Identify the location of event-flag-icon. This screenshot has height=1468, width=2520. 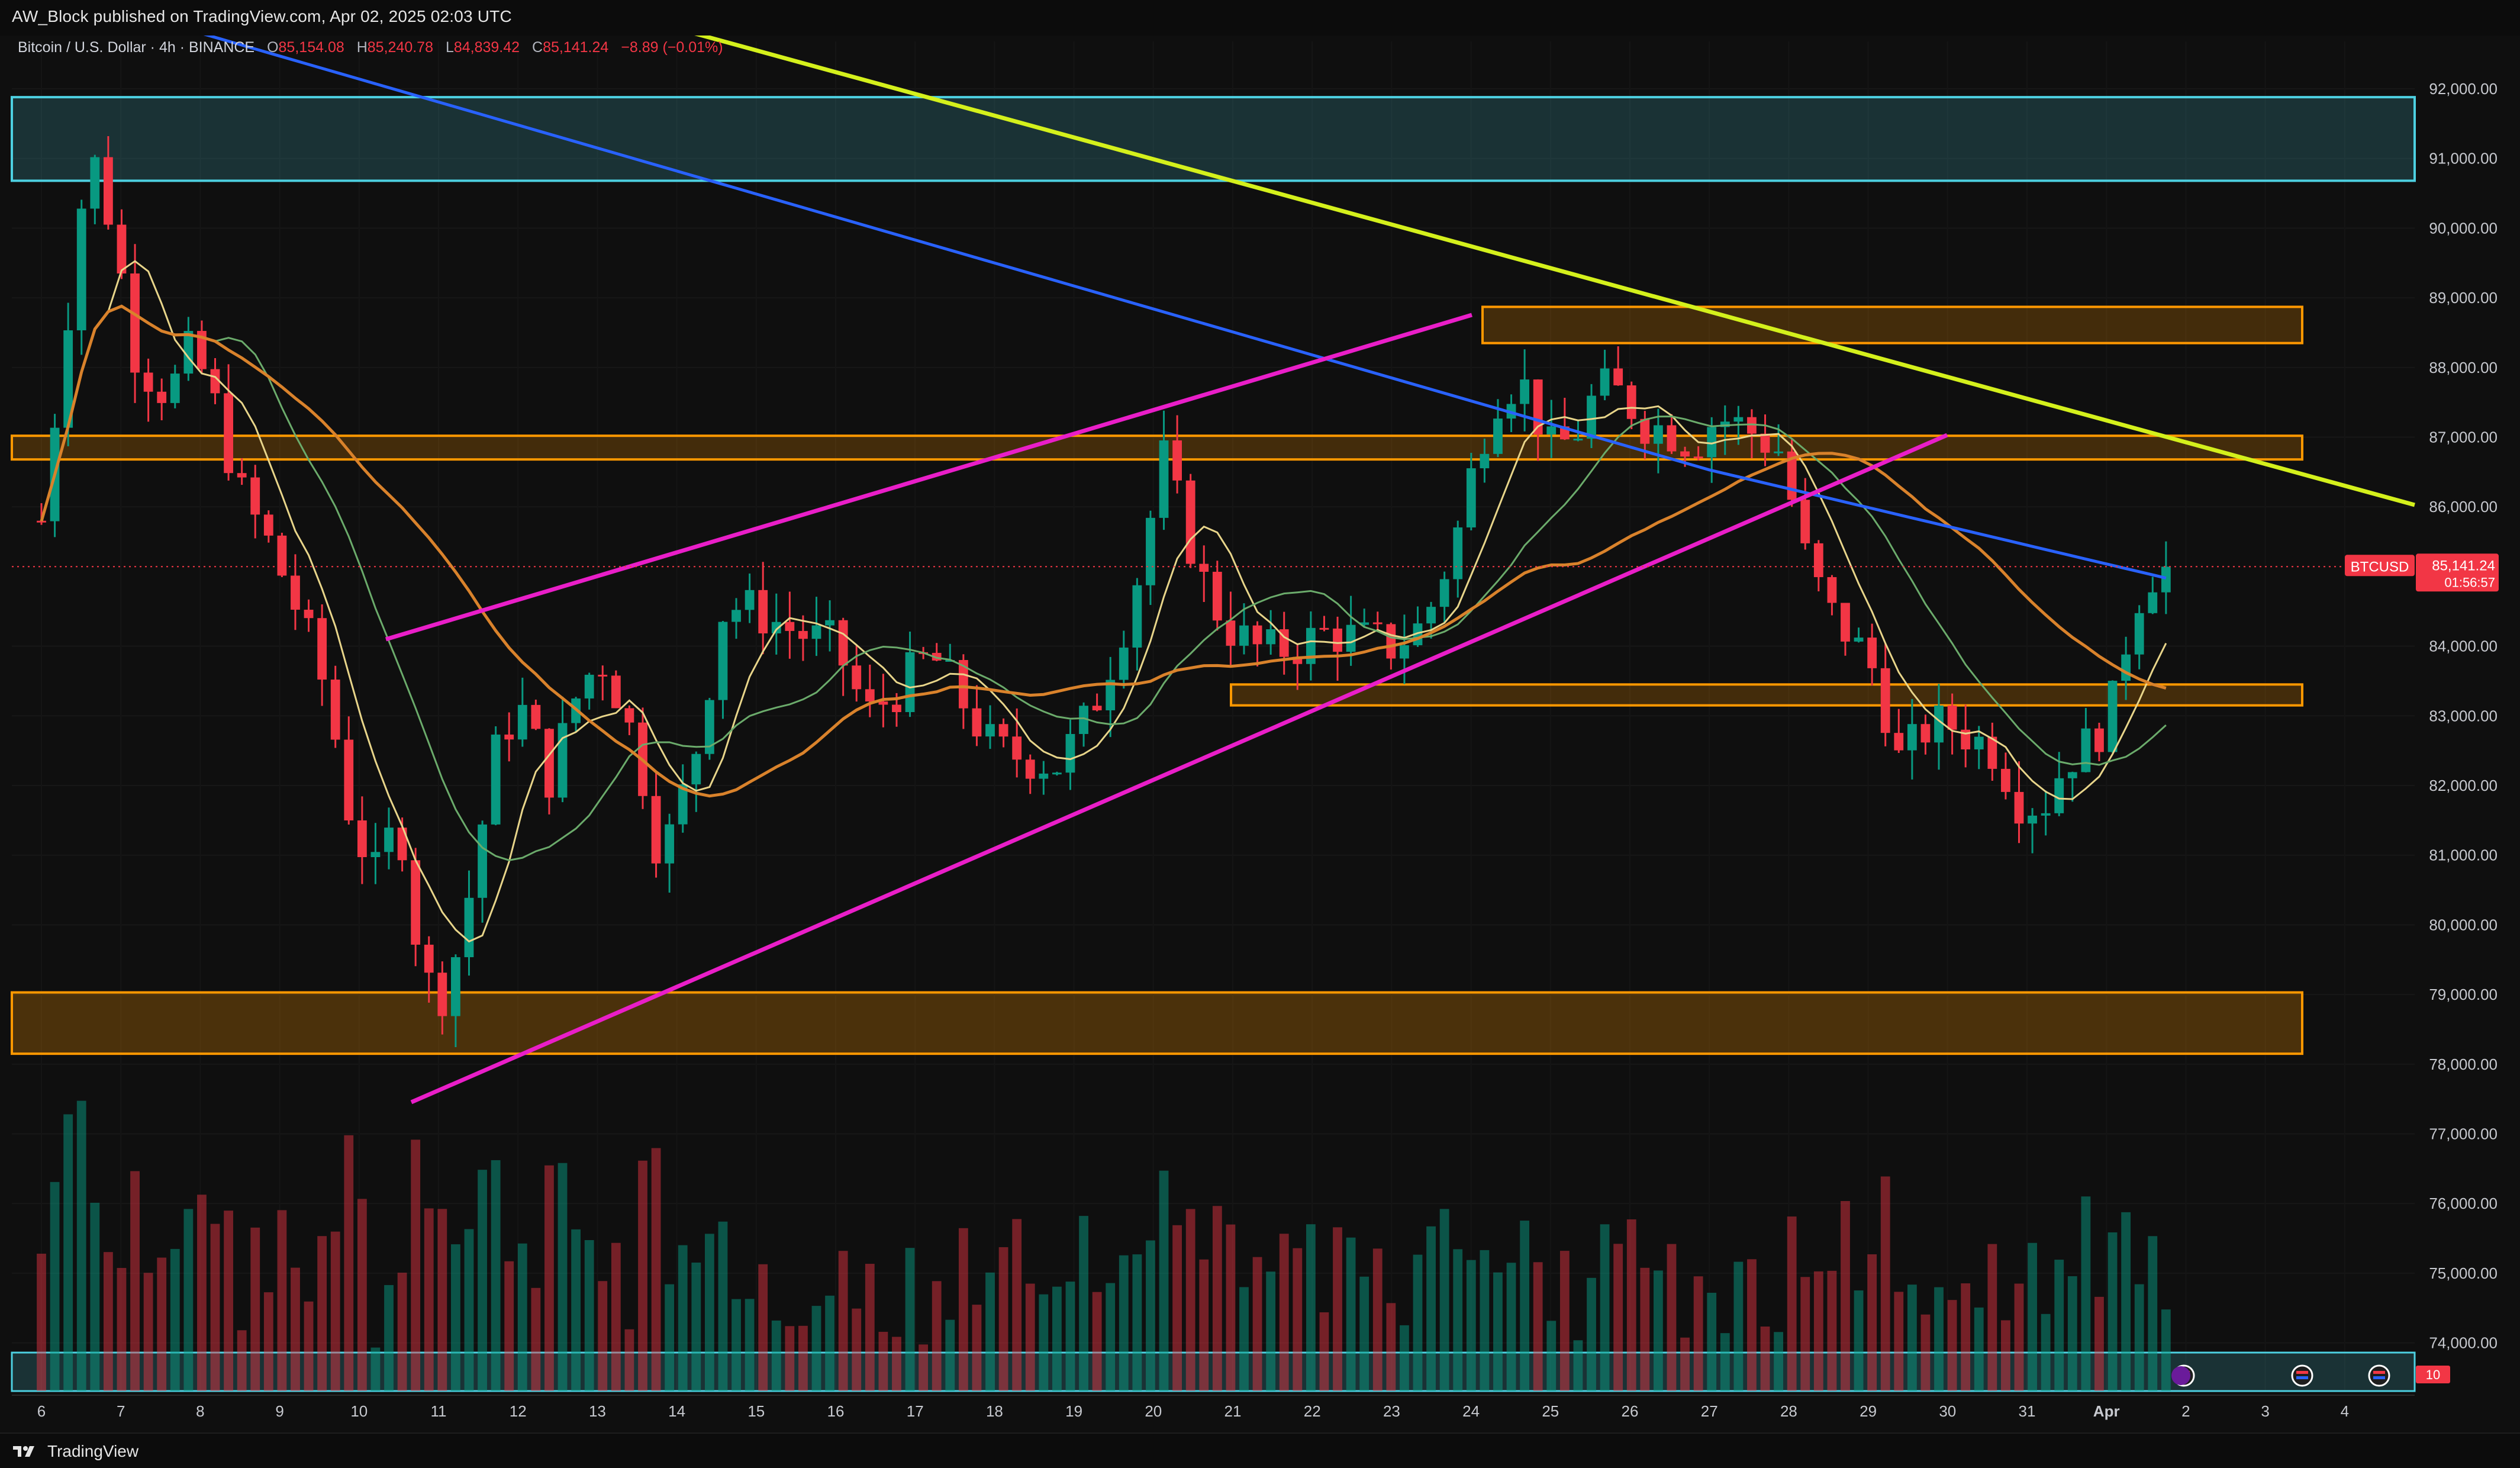
(2379, 1375).